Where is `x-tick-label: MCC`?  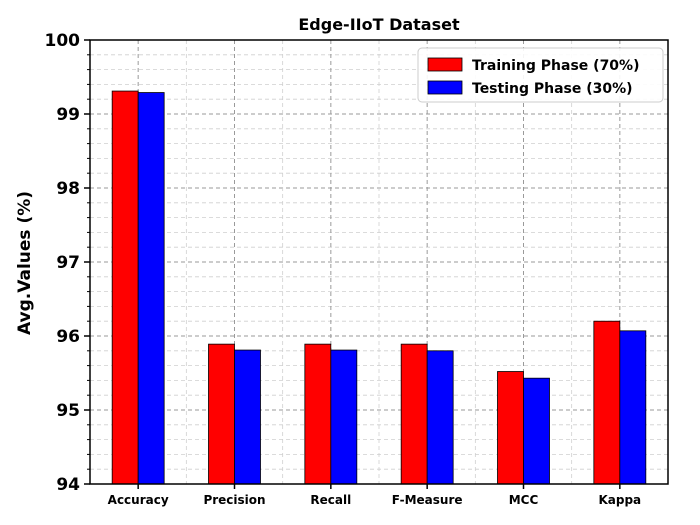 x-tick-label: MCC is located at coordinates (524, 500).